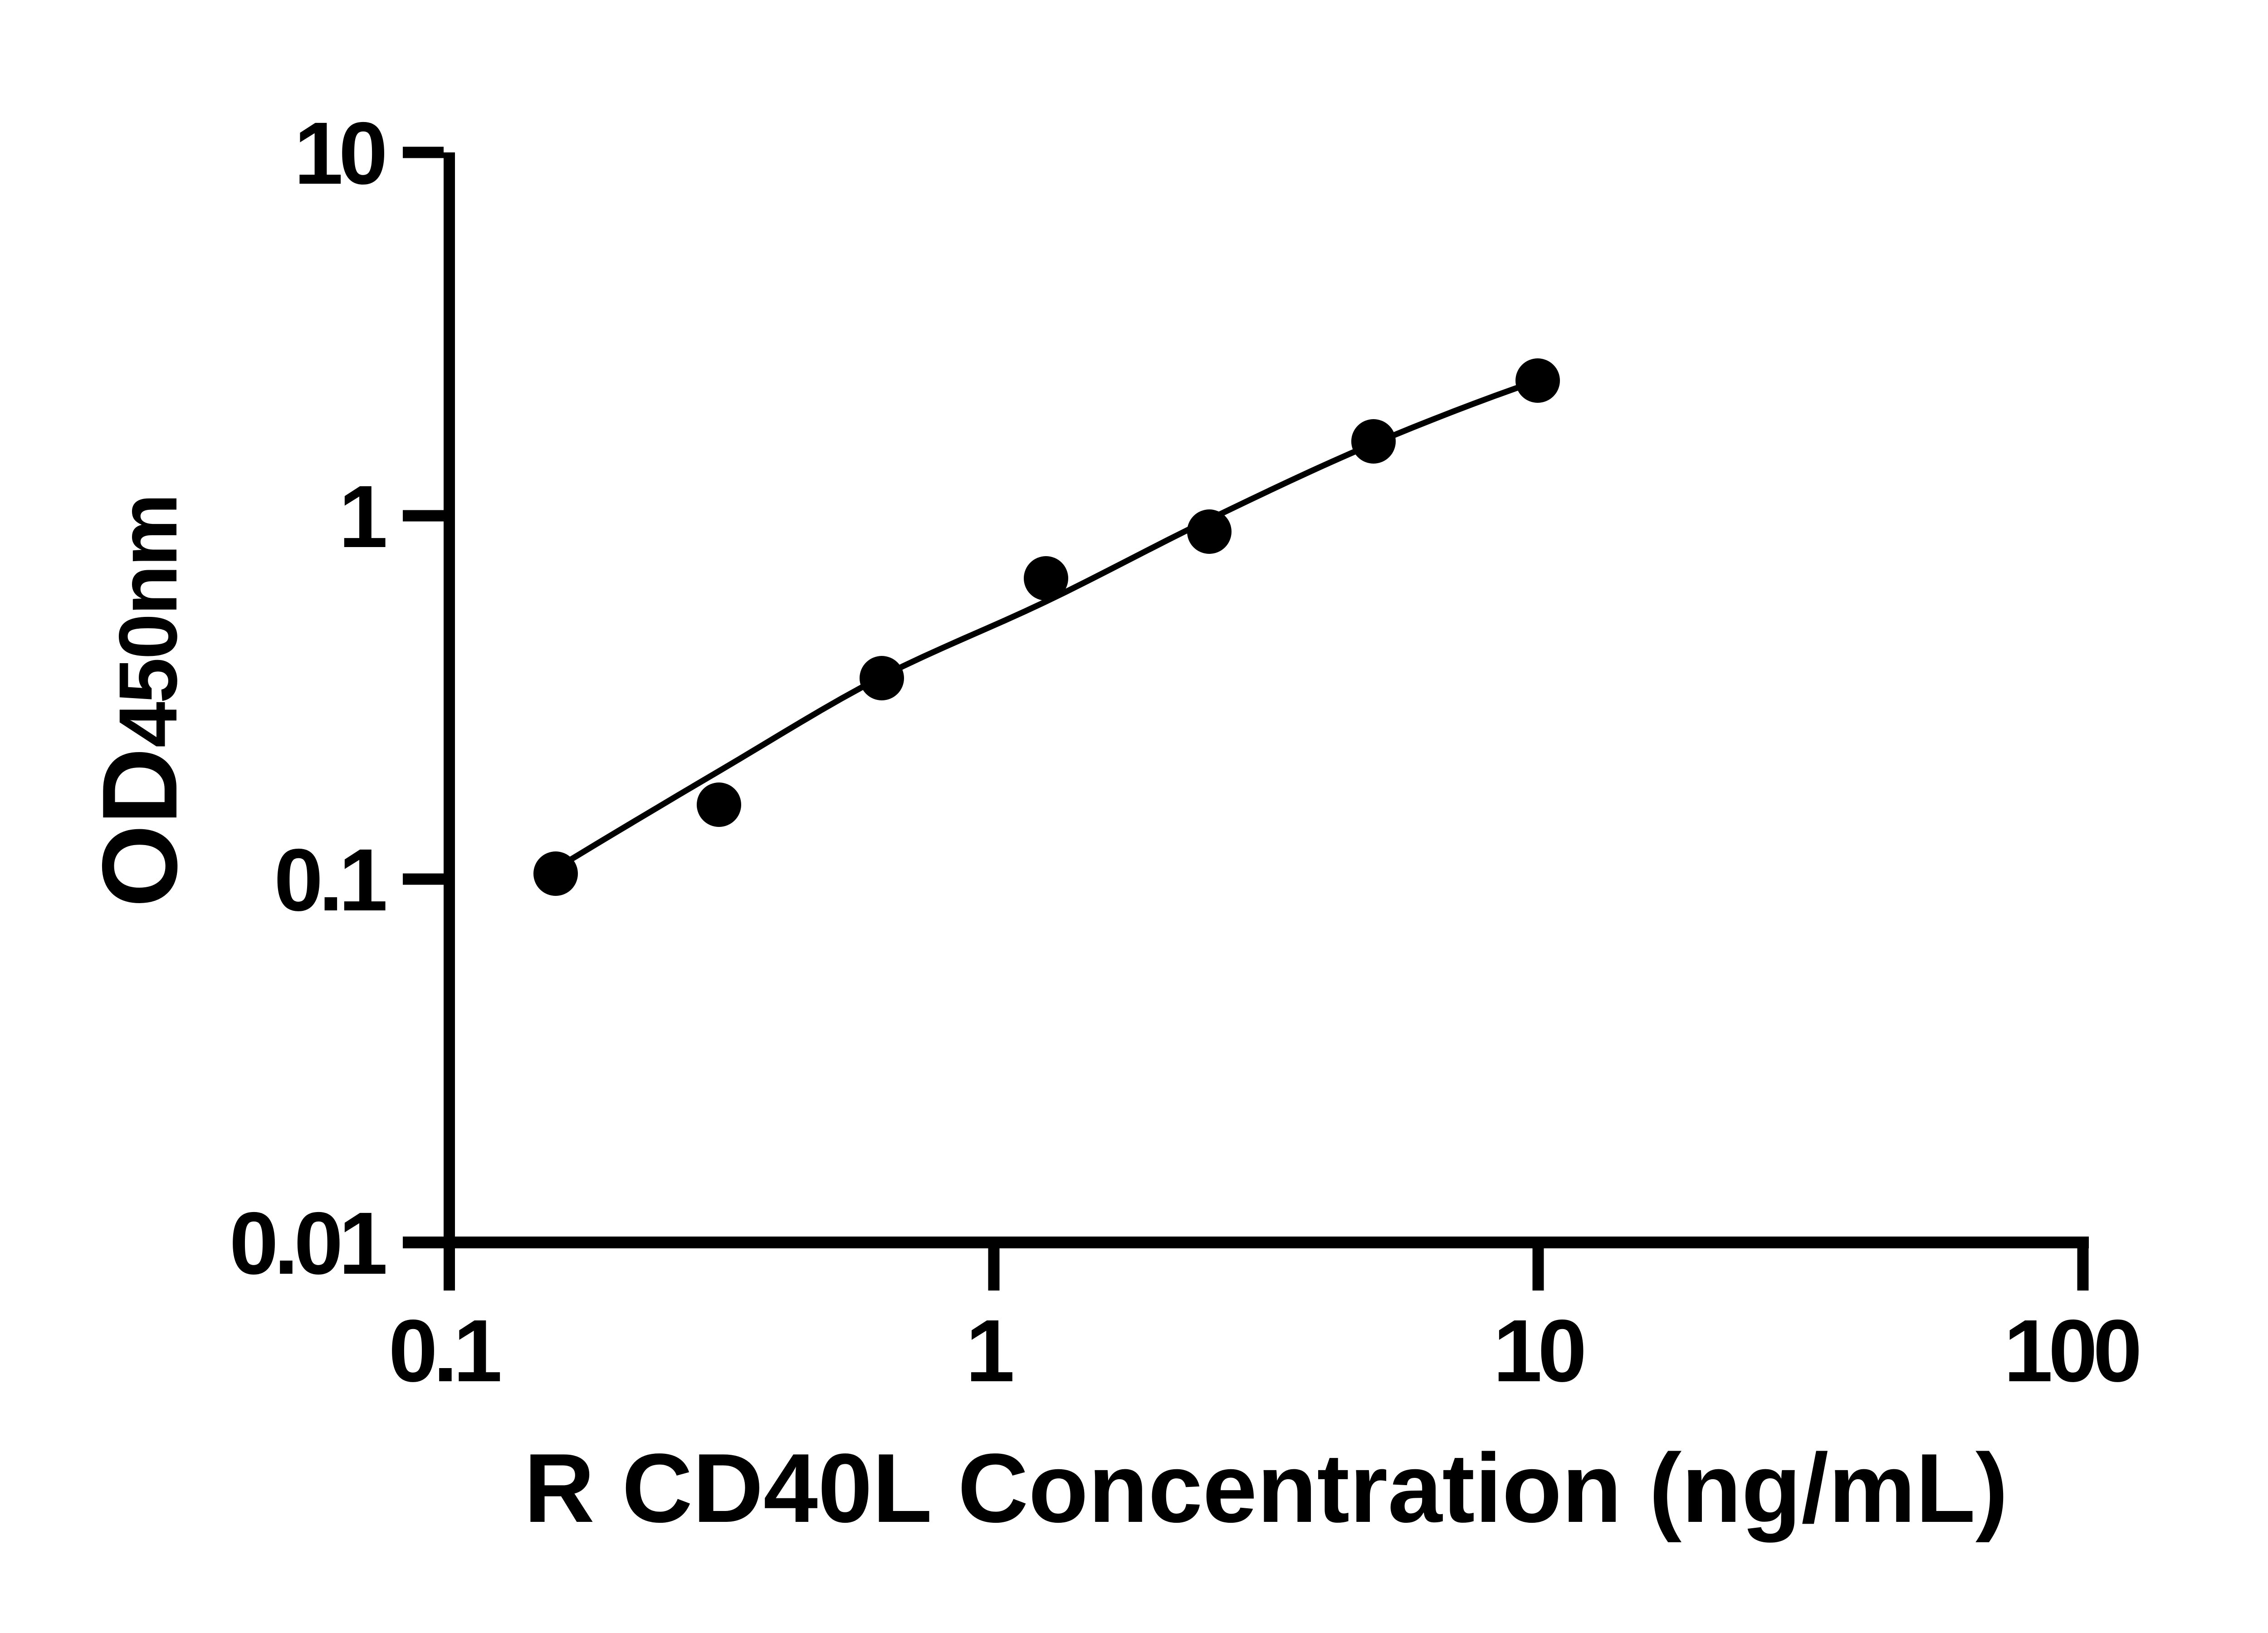 The width and height of the screenshot is (2268, 1633). What do you see at coordinates (2071, 1350) in the screenshot?
I see `svg-text: 100` at bounding box center [2071, 1350].